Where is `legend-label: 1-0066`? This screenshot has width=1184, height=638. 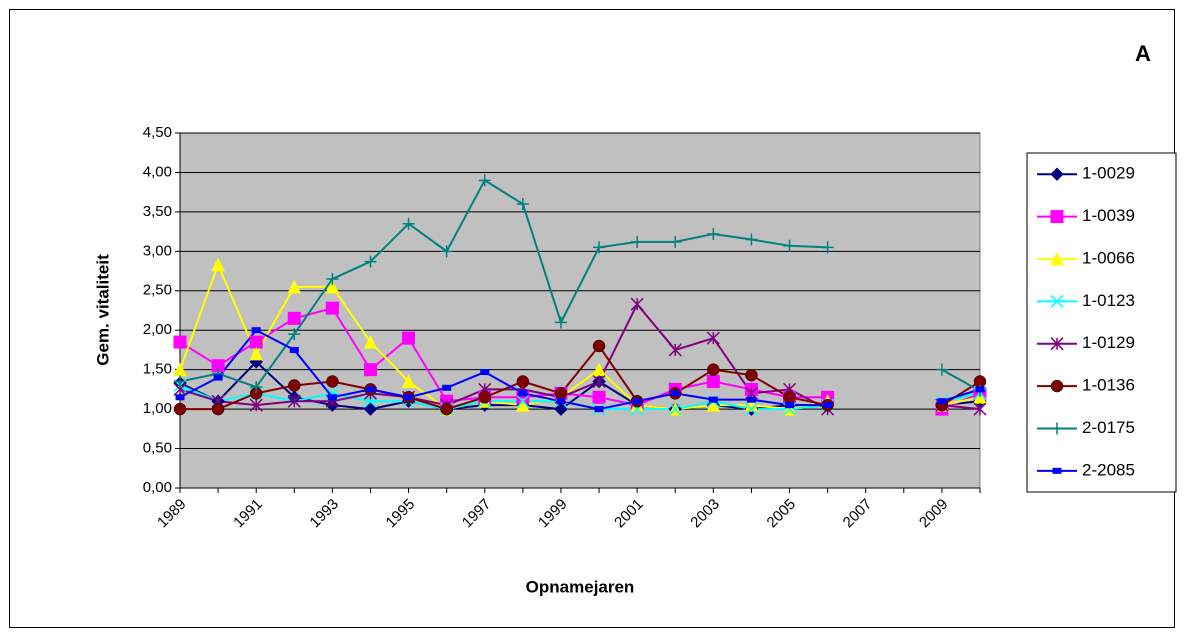 legend-label: 1-0066 is located at coordinates (1108, 257).